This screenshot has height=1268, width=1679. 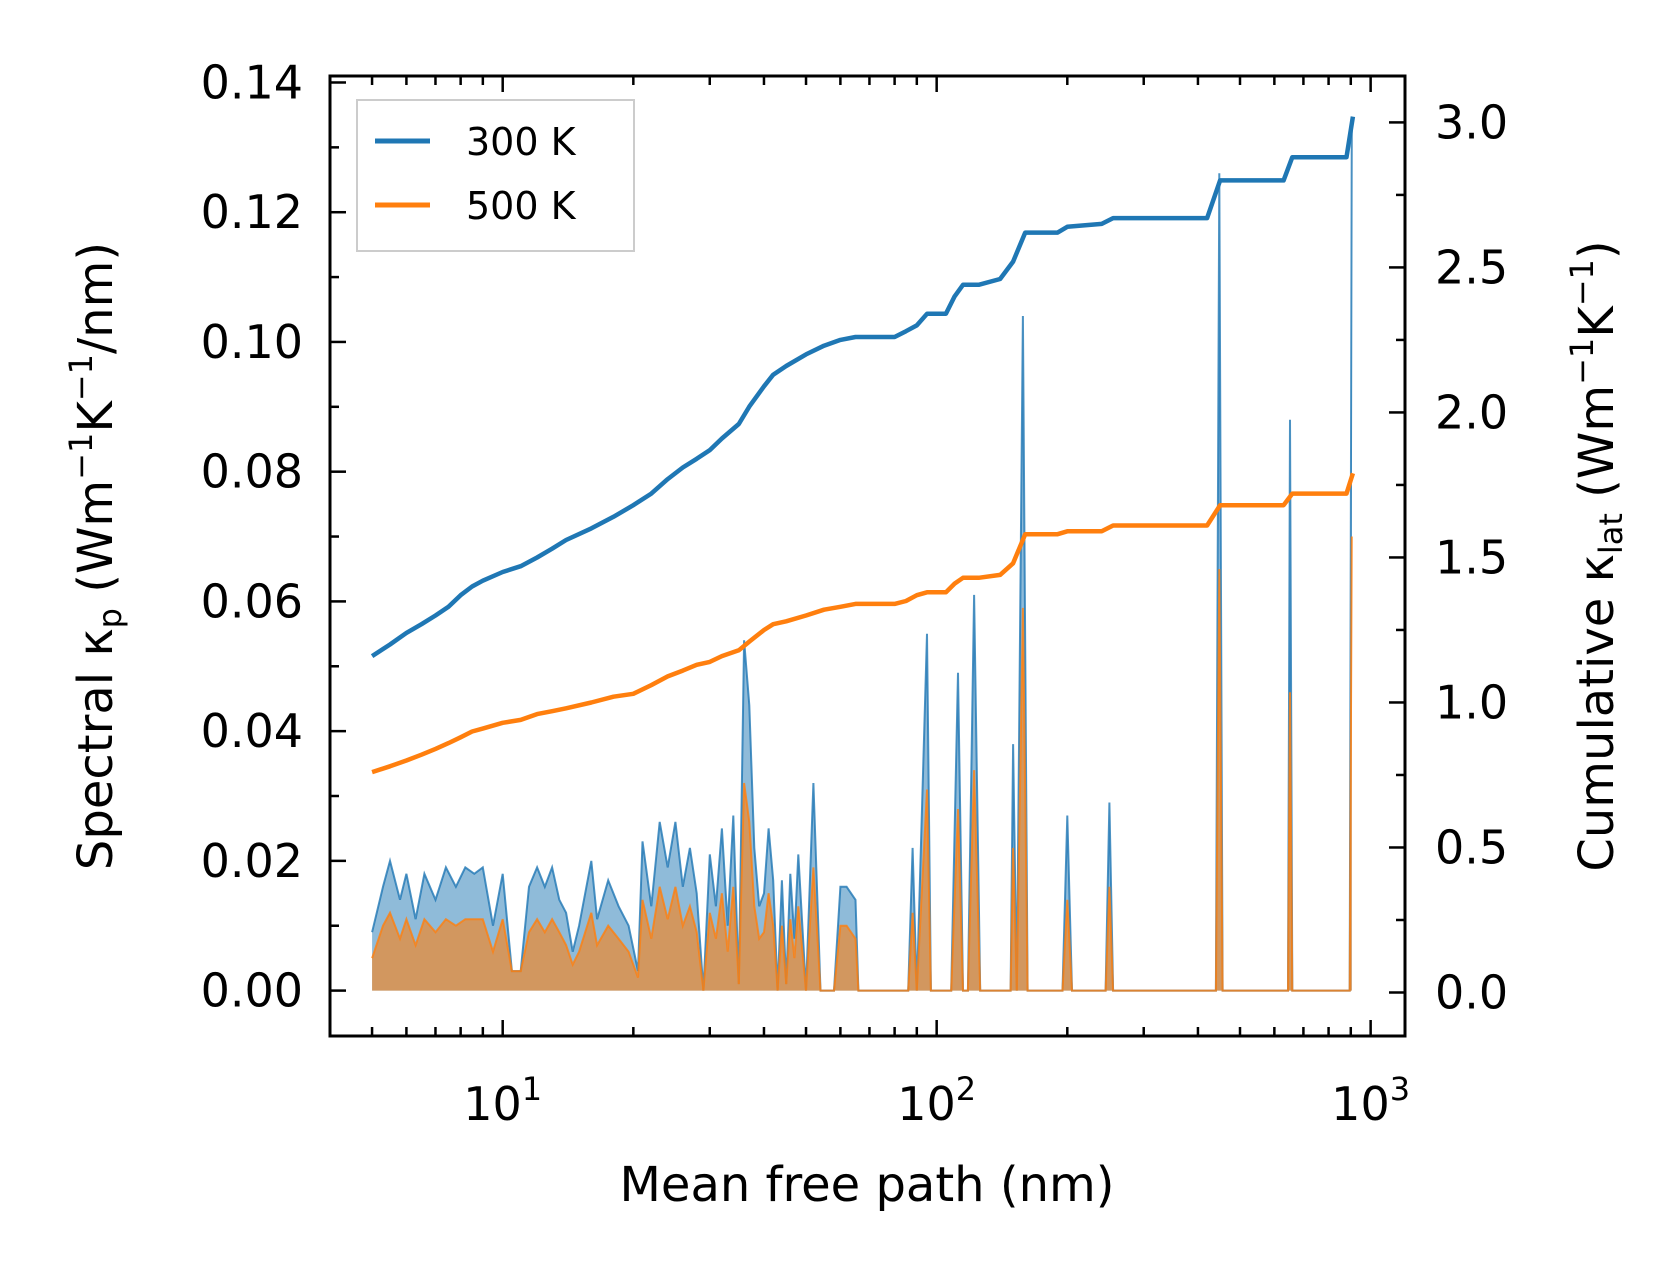 I want to click on y-axis-title: Spectral κp (Wm−1K−1/nm), so click(x=95, y=556).